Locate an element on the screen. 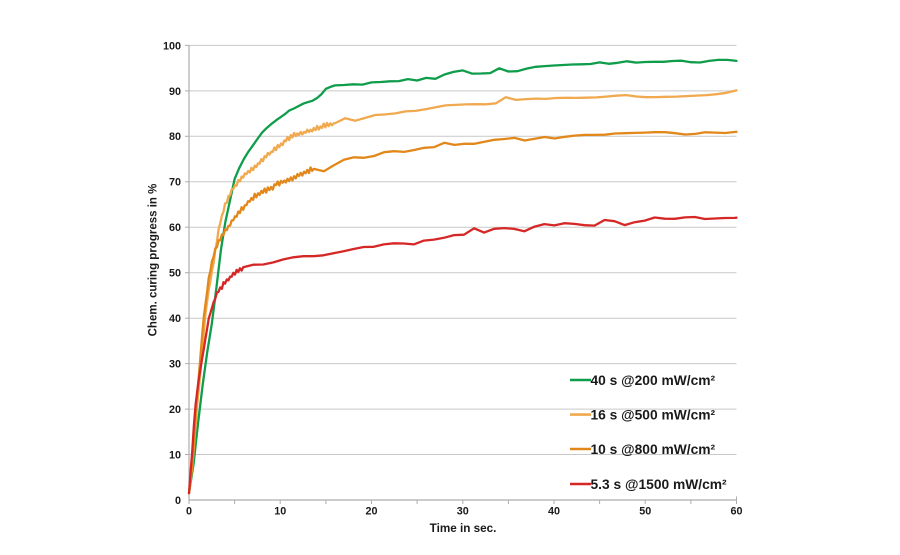 The width and height of the screenshot is (900, 555). svg-text: 80 is located at coordinates (175, 137).